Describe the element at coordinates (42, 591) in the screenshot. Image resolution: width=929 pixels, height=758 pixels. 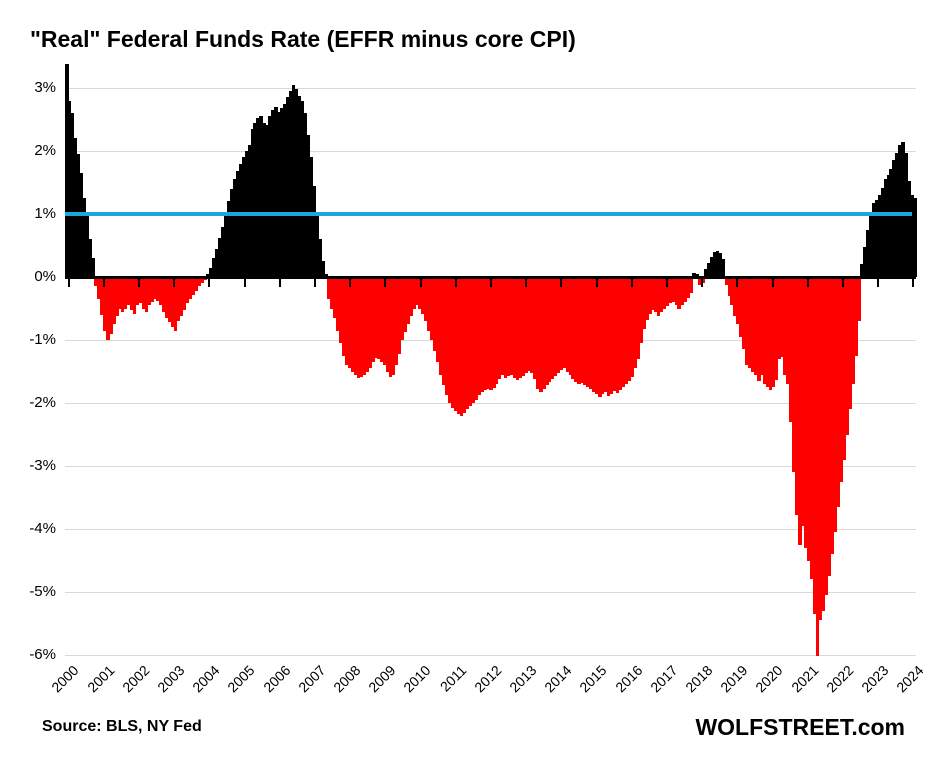
I see `y-axis-label--5pct: -5%` at that location.